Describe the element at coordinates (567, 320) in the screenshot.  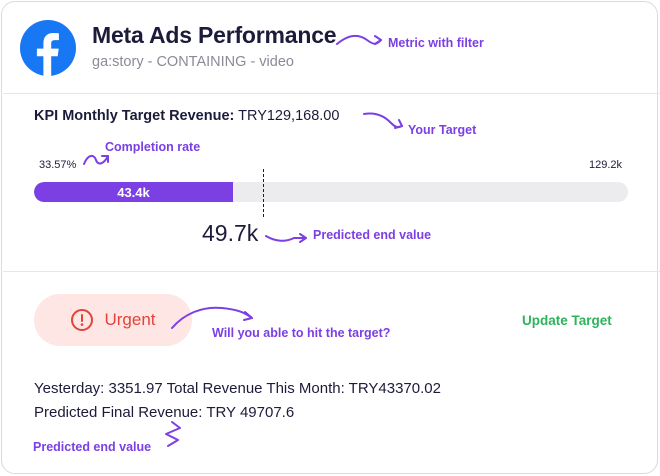
I see `update-target-button: Update Target` at that location.